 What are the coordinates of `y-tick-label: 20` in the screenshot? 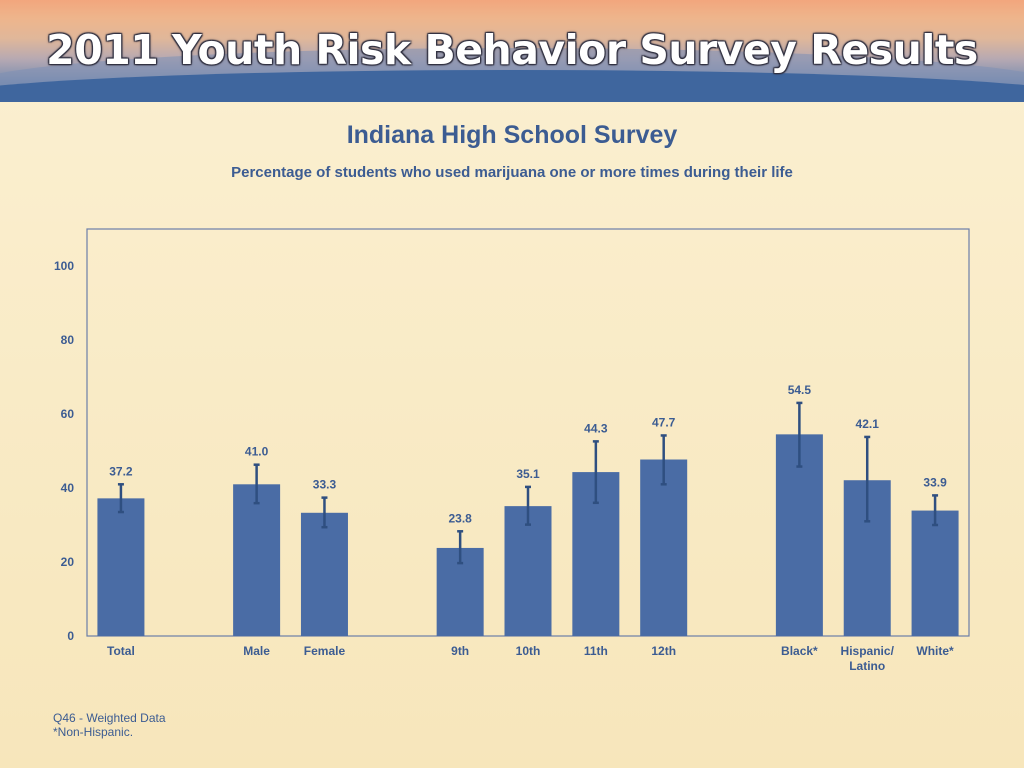 It's located at (68, 562).